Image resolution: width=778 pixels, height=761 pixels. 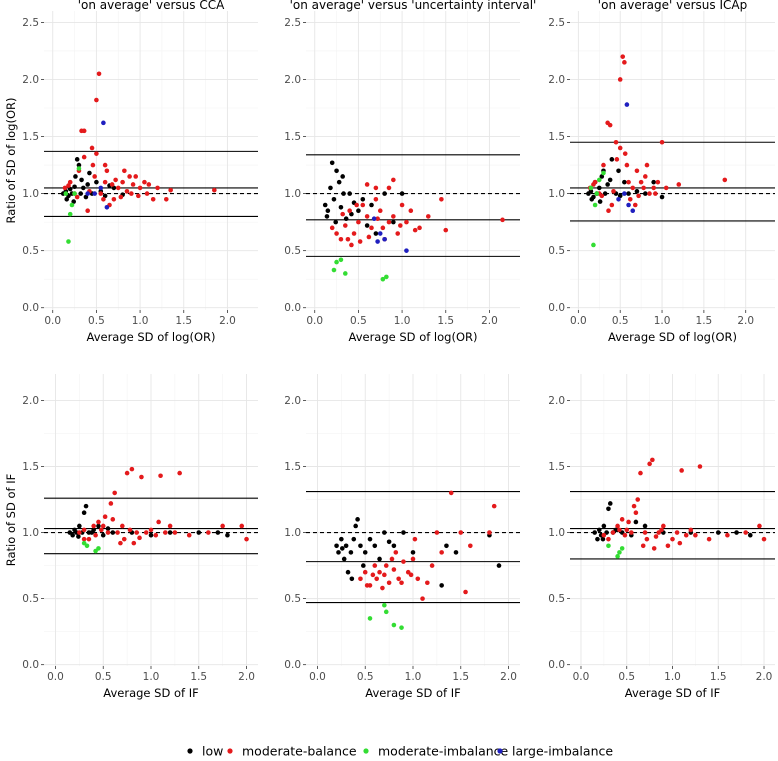 I want to click on x-tick-label: 0.0, so click(x=578, y=321).